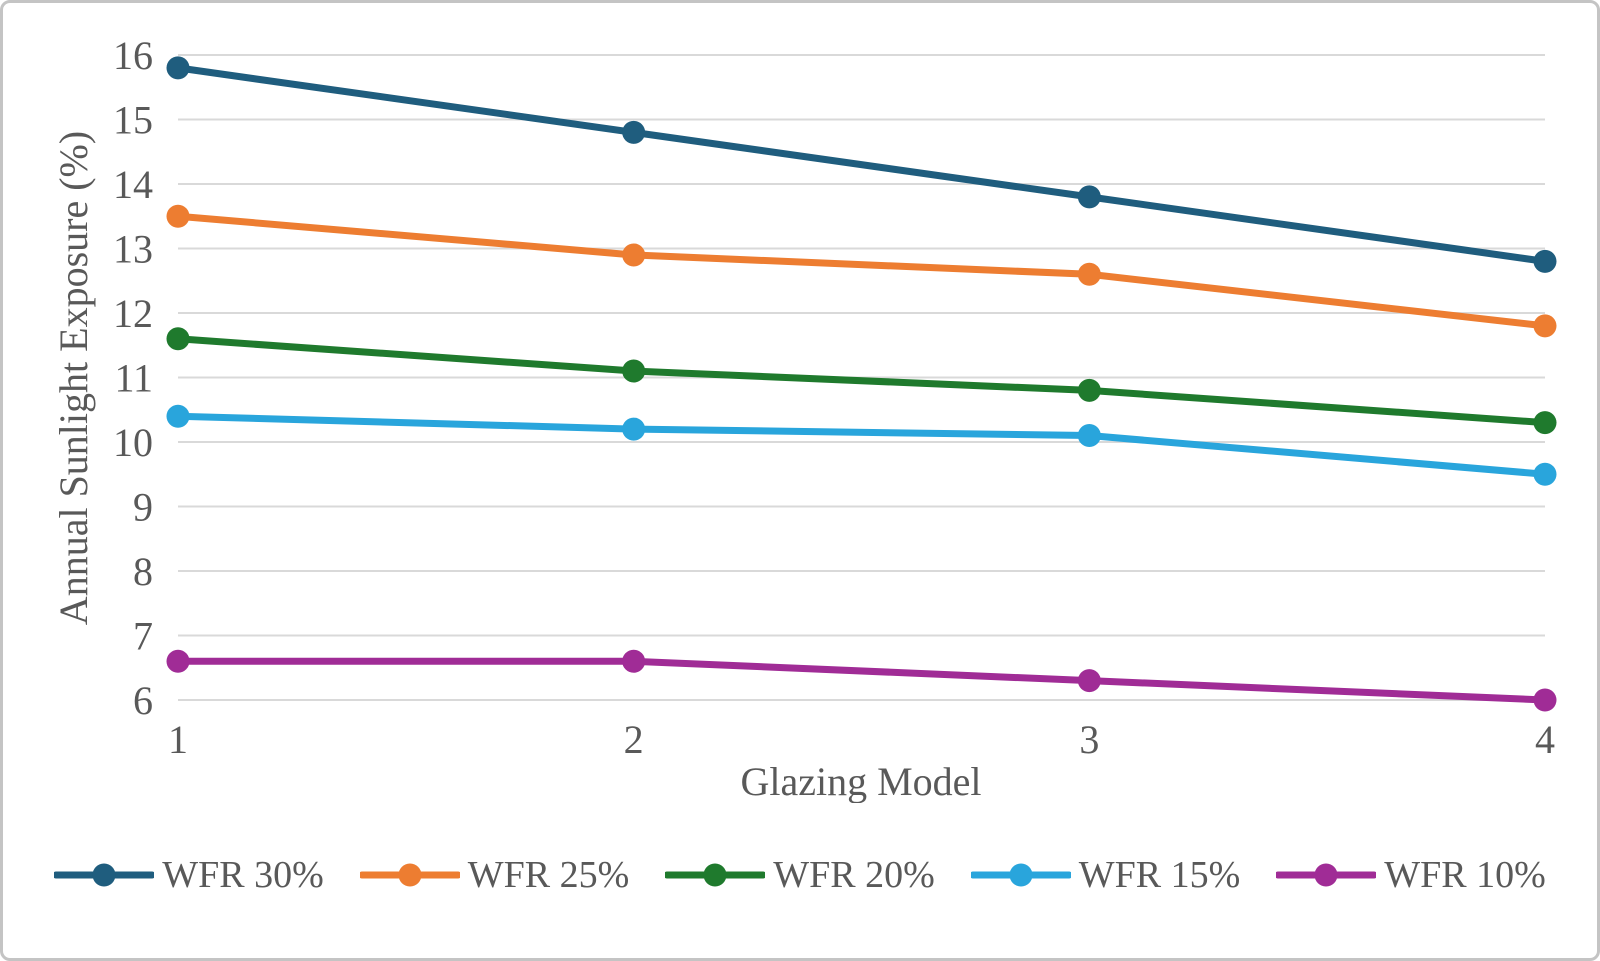 The image size is (1600, 961). I want to click on legend-item: WFR 25%, so click(494, 875).